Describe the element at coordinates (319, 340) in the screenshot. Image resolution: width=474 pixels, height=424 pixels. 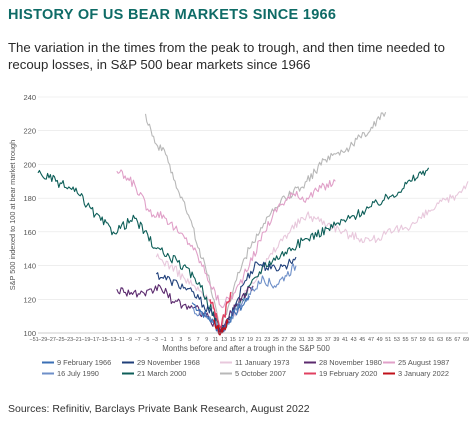
I see `x-tick-label: 35` at that location.